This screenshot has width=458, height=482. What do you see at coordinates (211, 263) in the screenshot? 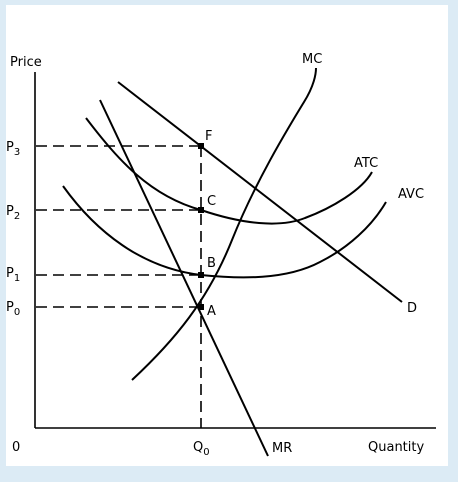
I see `point-b-label: B` at bounding box center [211, 263].